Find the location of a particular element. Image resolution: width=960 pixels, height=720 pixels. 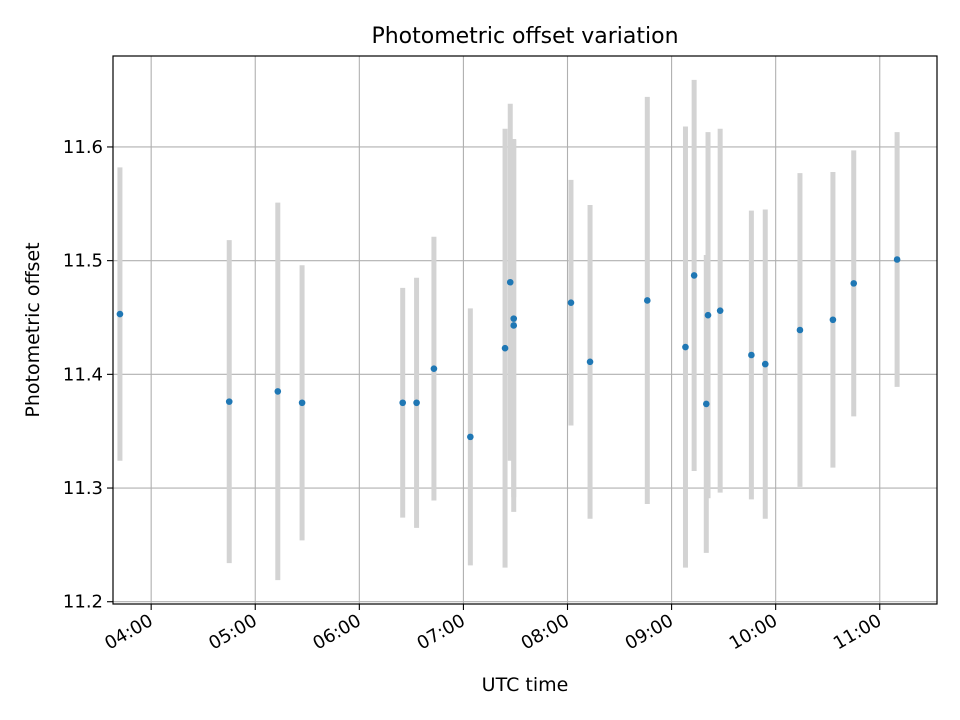

y-axis-title: Photometric offset is located at coordinates (33, 329).